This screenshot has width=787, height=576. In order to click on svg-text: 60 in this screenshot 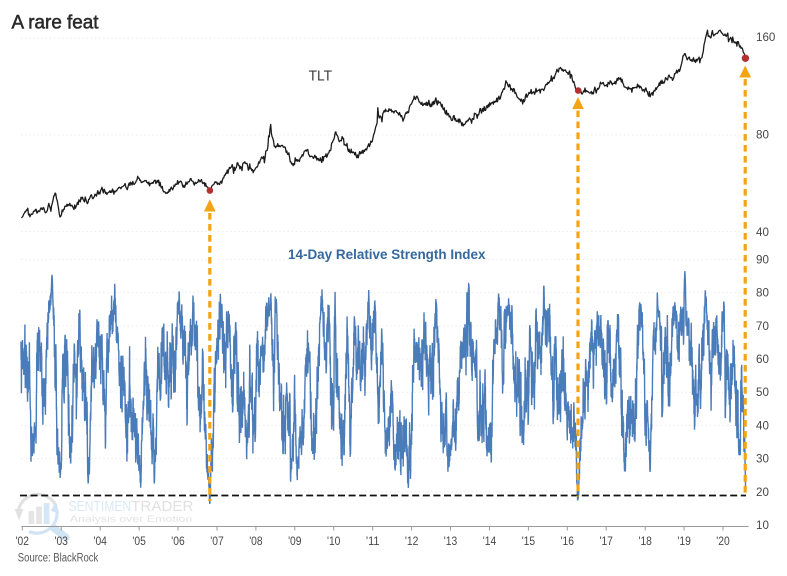, I will do `click(762, 359)`.